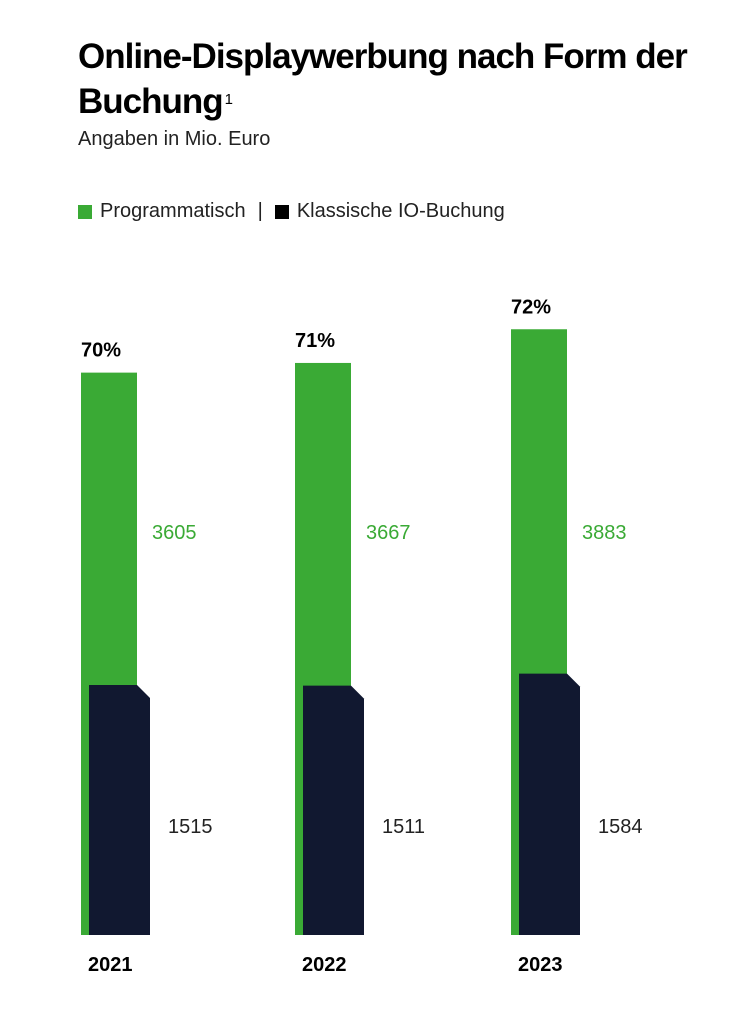  What do you see at coordinates (228, 99) in the screenshot?
I see `title-footnote: 1` at bounding box center [228, 99].